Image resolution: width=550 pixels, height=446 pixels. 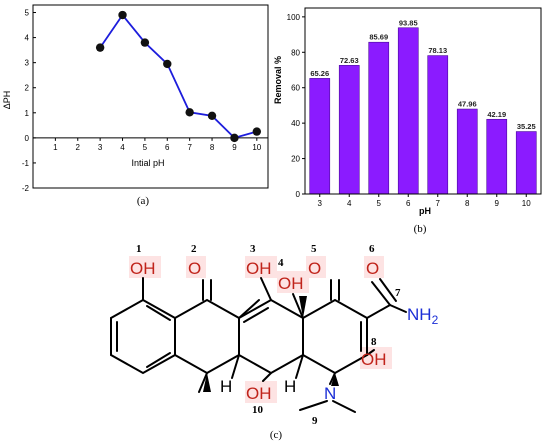 What do you see at coordinates (27, 138) in the screenshot?
I see `panel-a-y-tick-label: 0` at bounding box center [27, 138].